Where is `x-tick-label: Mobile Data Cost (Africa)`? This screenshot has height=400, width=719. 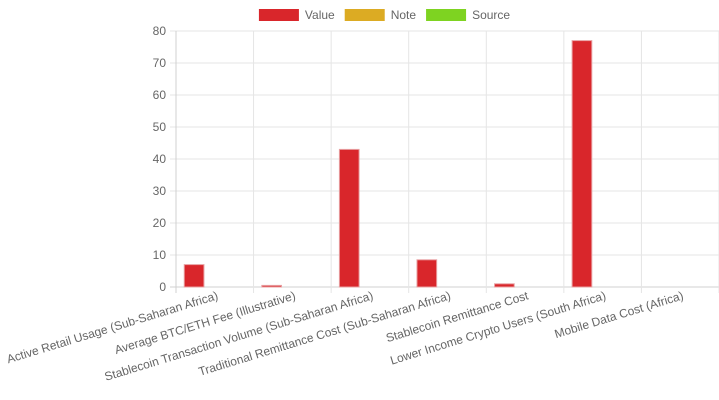
x-tick-label: Mobile Data Cost (Africa) is located at coordinates (619, 314).